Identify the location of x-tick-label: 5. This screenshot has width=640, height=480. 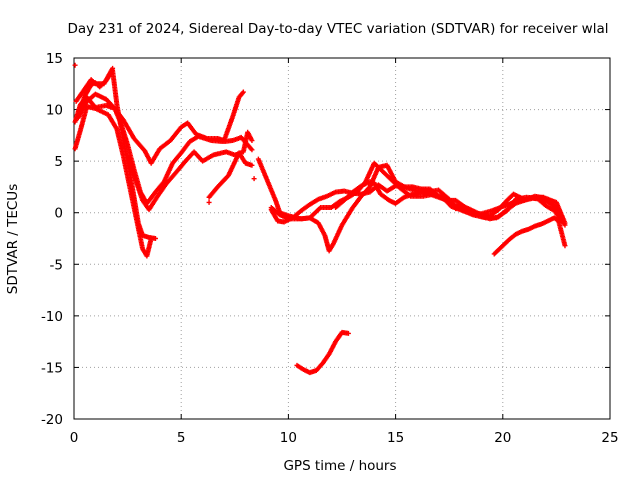
(181, 438).